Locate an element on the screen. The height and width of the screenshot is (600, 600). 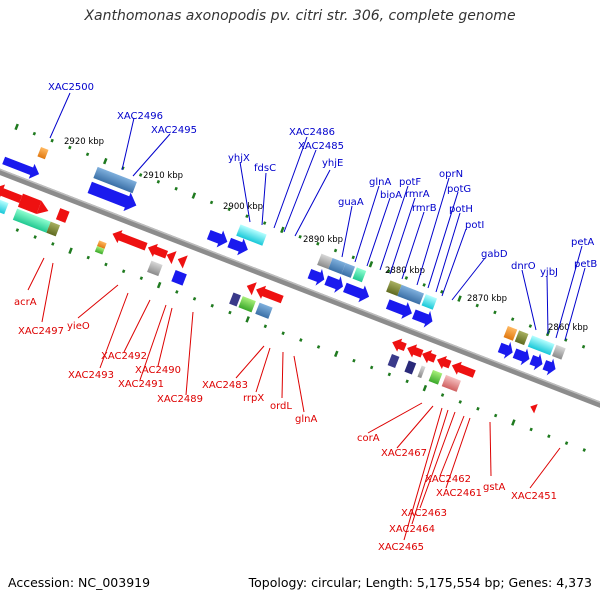
gene-label: potI is located at coordinates (474, 225).